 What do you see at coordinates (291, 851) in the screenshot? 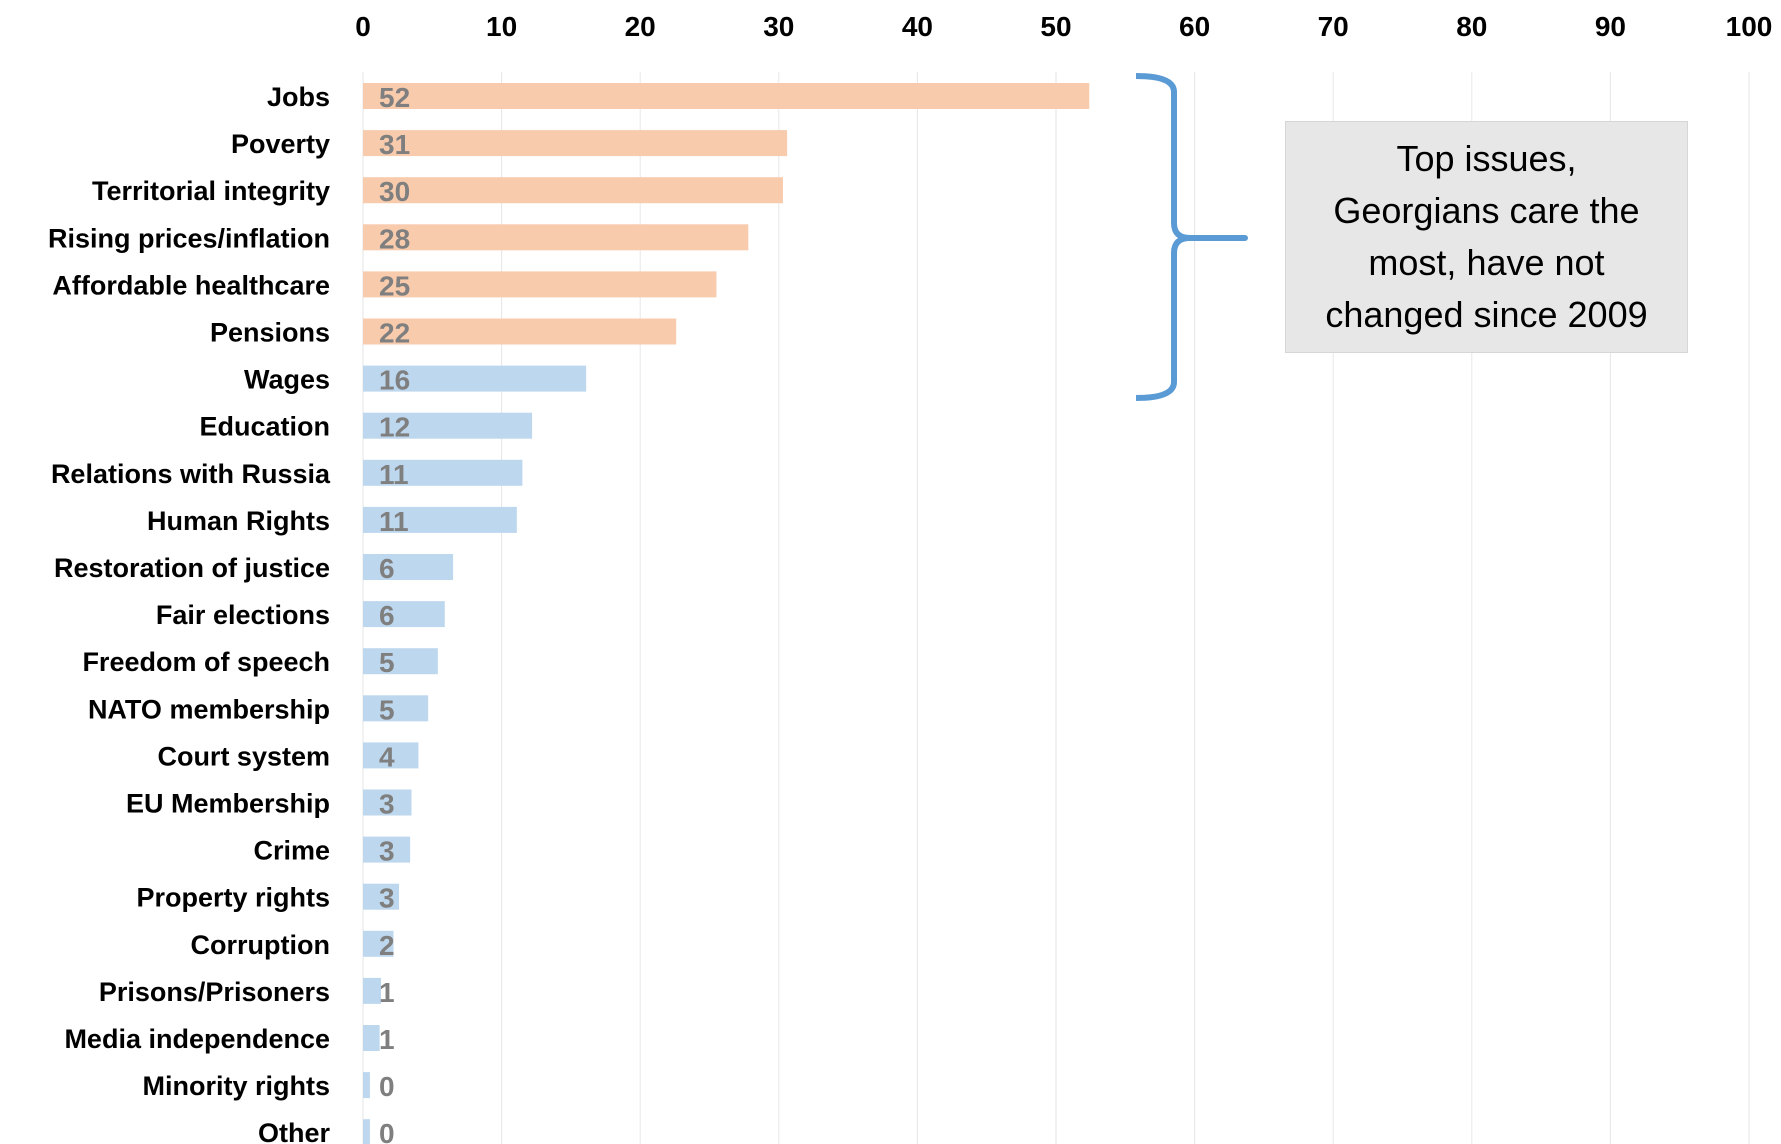
I see `category-label: Crime` at bounding box center [291, 851].